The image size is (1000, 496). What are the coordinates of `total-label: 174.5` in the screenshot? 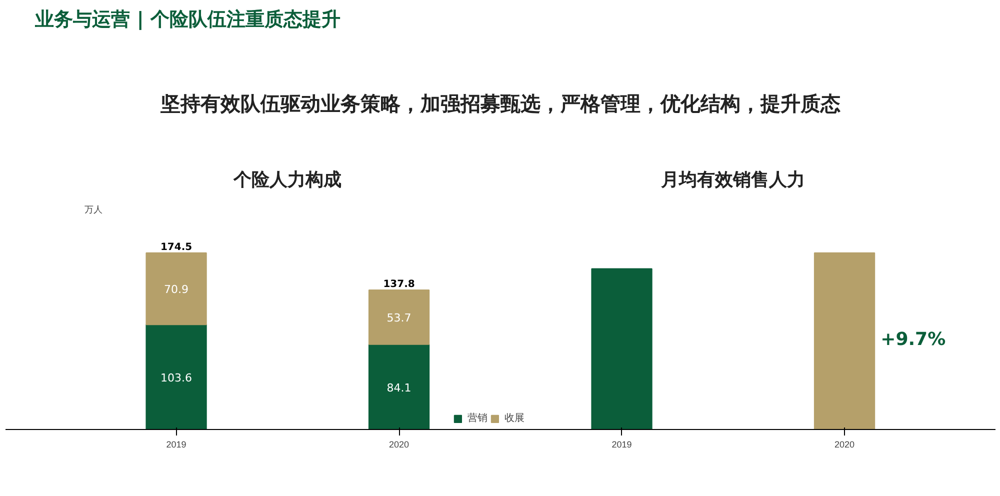 It's located at (176, 247).